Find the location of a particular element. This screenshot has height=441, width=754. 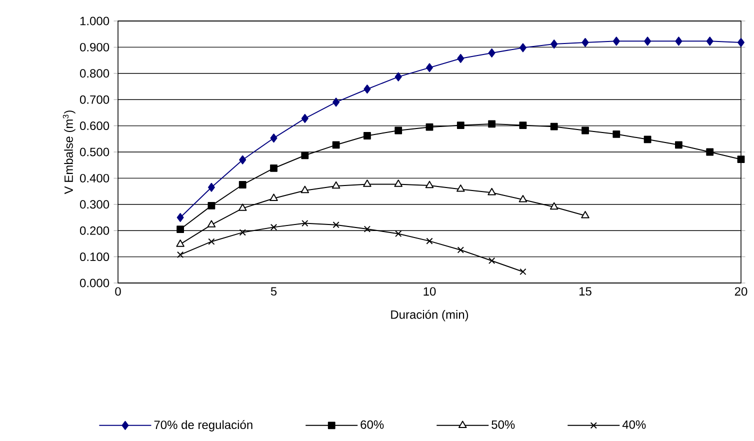

x-axis-title: Duración (min) is located at coordinates (429, 316).